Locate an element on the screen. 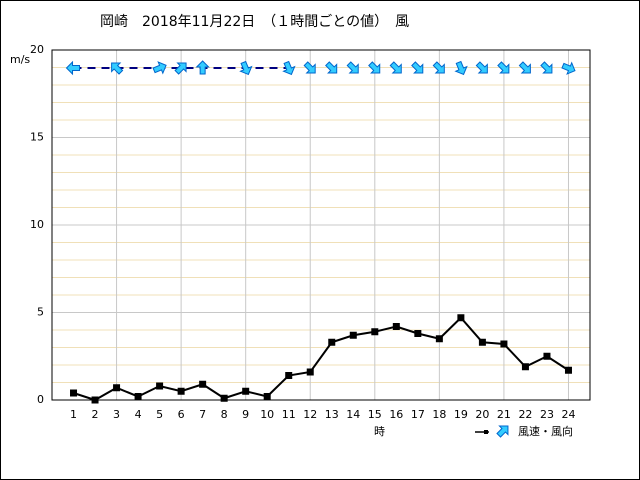 The width and height of the screenshot is (640, 480). x-tick-label: 18 is located at coordinates (439, 414).